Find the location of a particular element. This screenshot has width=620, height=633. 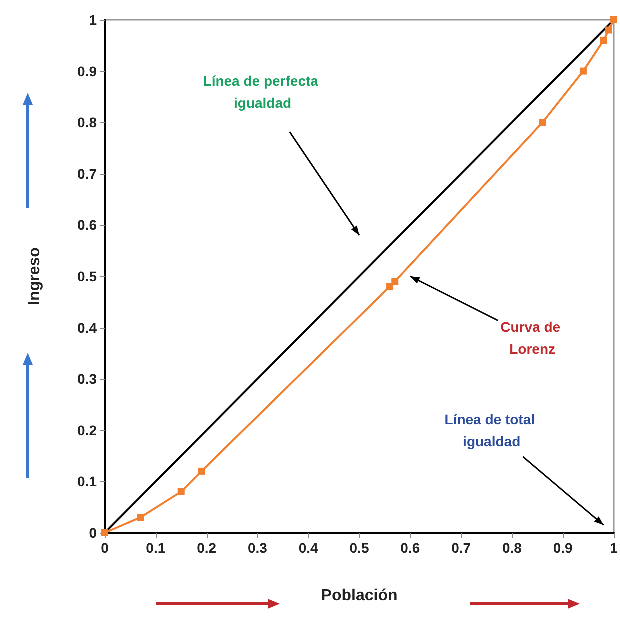

x-tick-label: 0.3 is located at coordinates (258, 548).